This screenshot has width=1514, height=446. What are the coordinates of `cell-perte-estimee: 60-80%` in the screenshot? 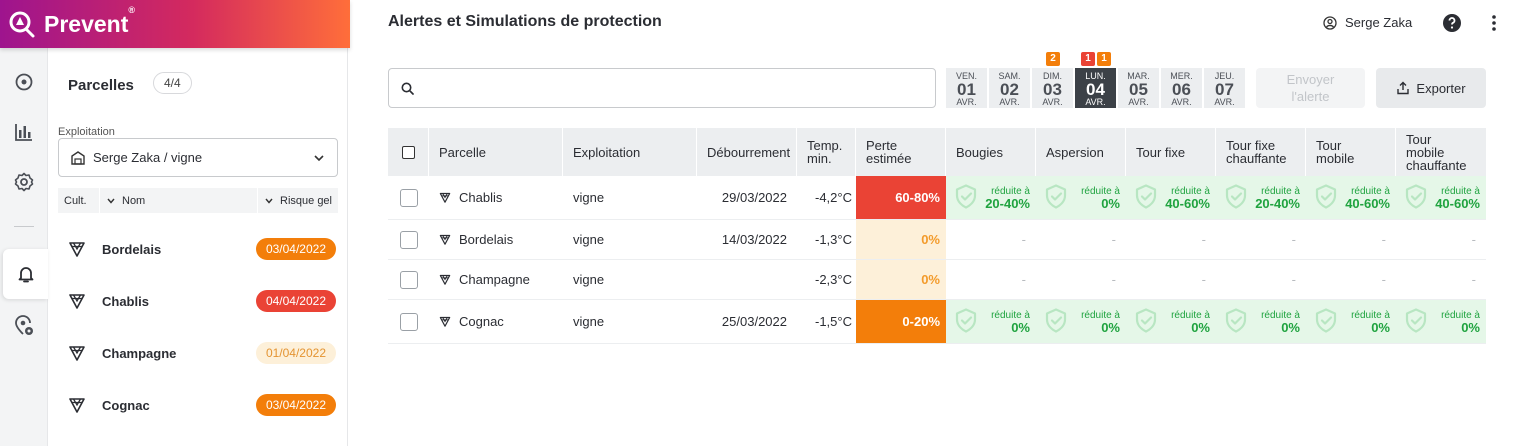 It's located at (901, 197).